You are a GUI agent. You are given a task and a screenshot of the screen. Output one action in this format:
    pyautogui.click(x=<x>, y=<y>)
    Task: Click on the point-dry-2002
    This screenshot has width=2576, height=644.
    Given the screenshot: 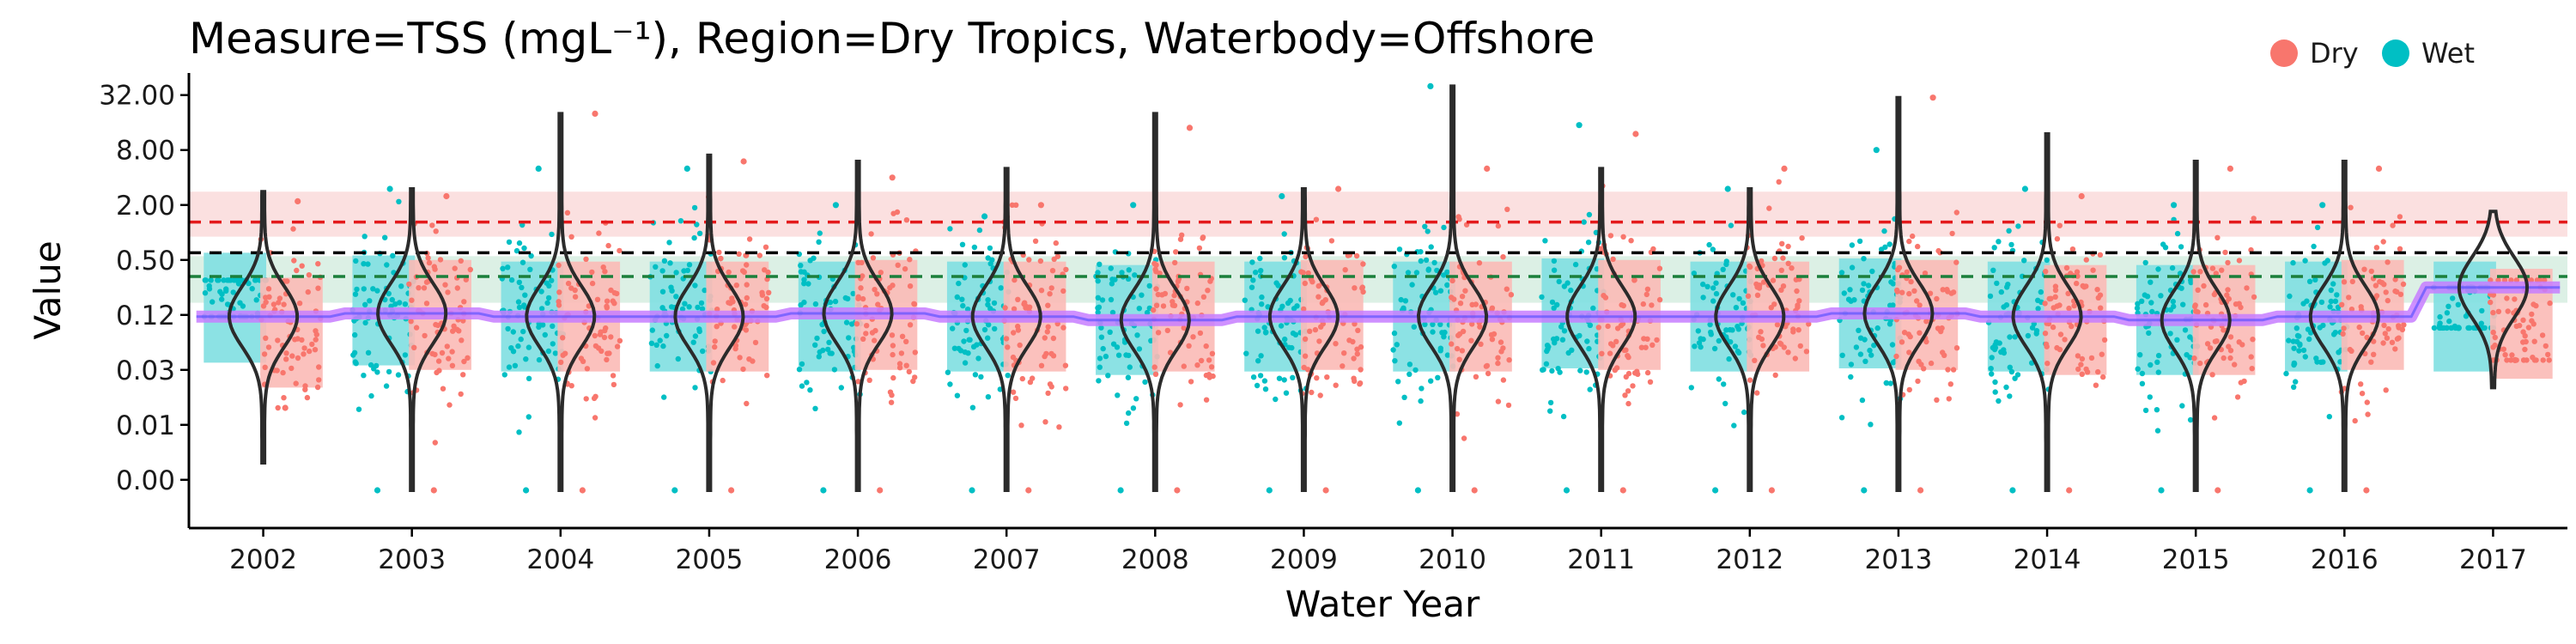 What is the action you would take?
    pyautogui.click(x=316, y=334)
    